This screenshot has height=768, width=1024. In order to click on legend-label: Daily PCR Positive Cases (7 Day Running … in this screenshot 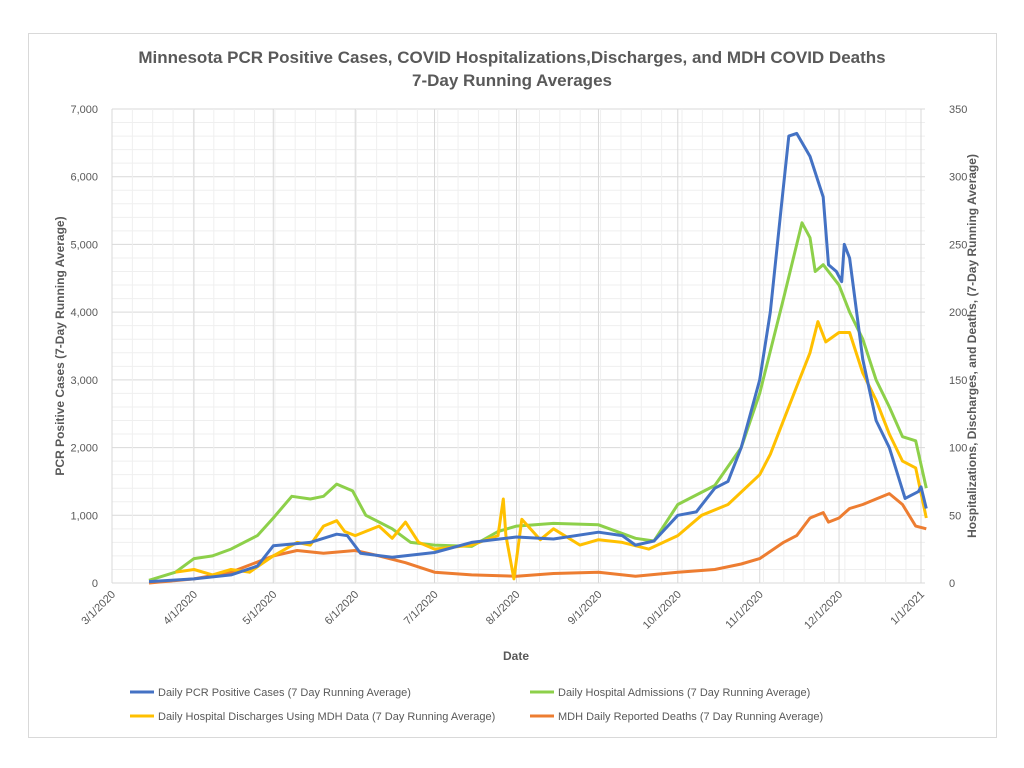, I will do `click(284, 693)`.